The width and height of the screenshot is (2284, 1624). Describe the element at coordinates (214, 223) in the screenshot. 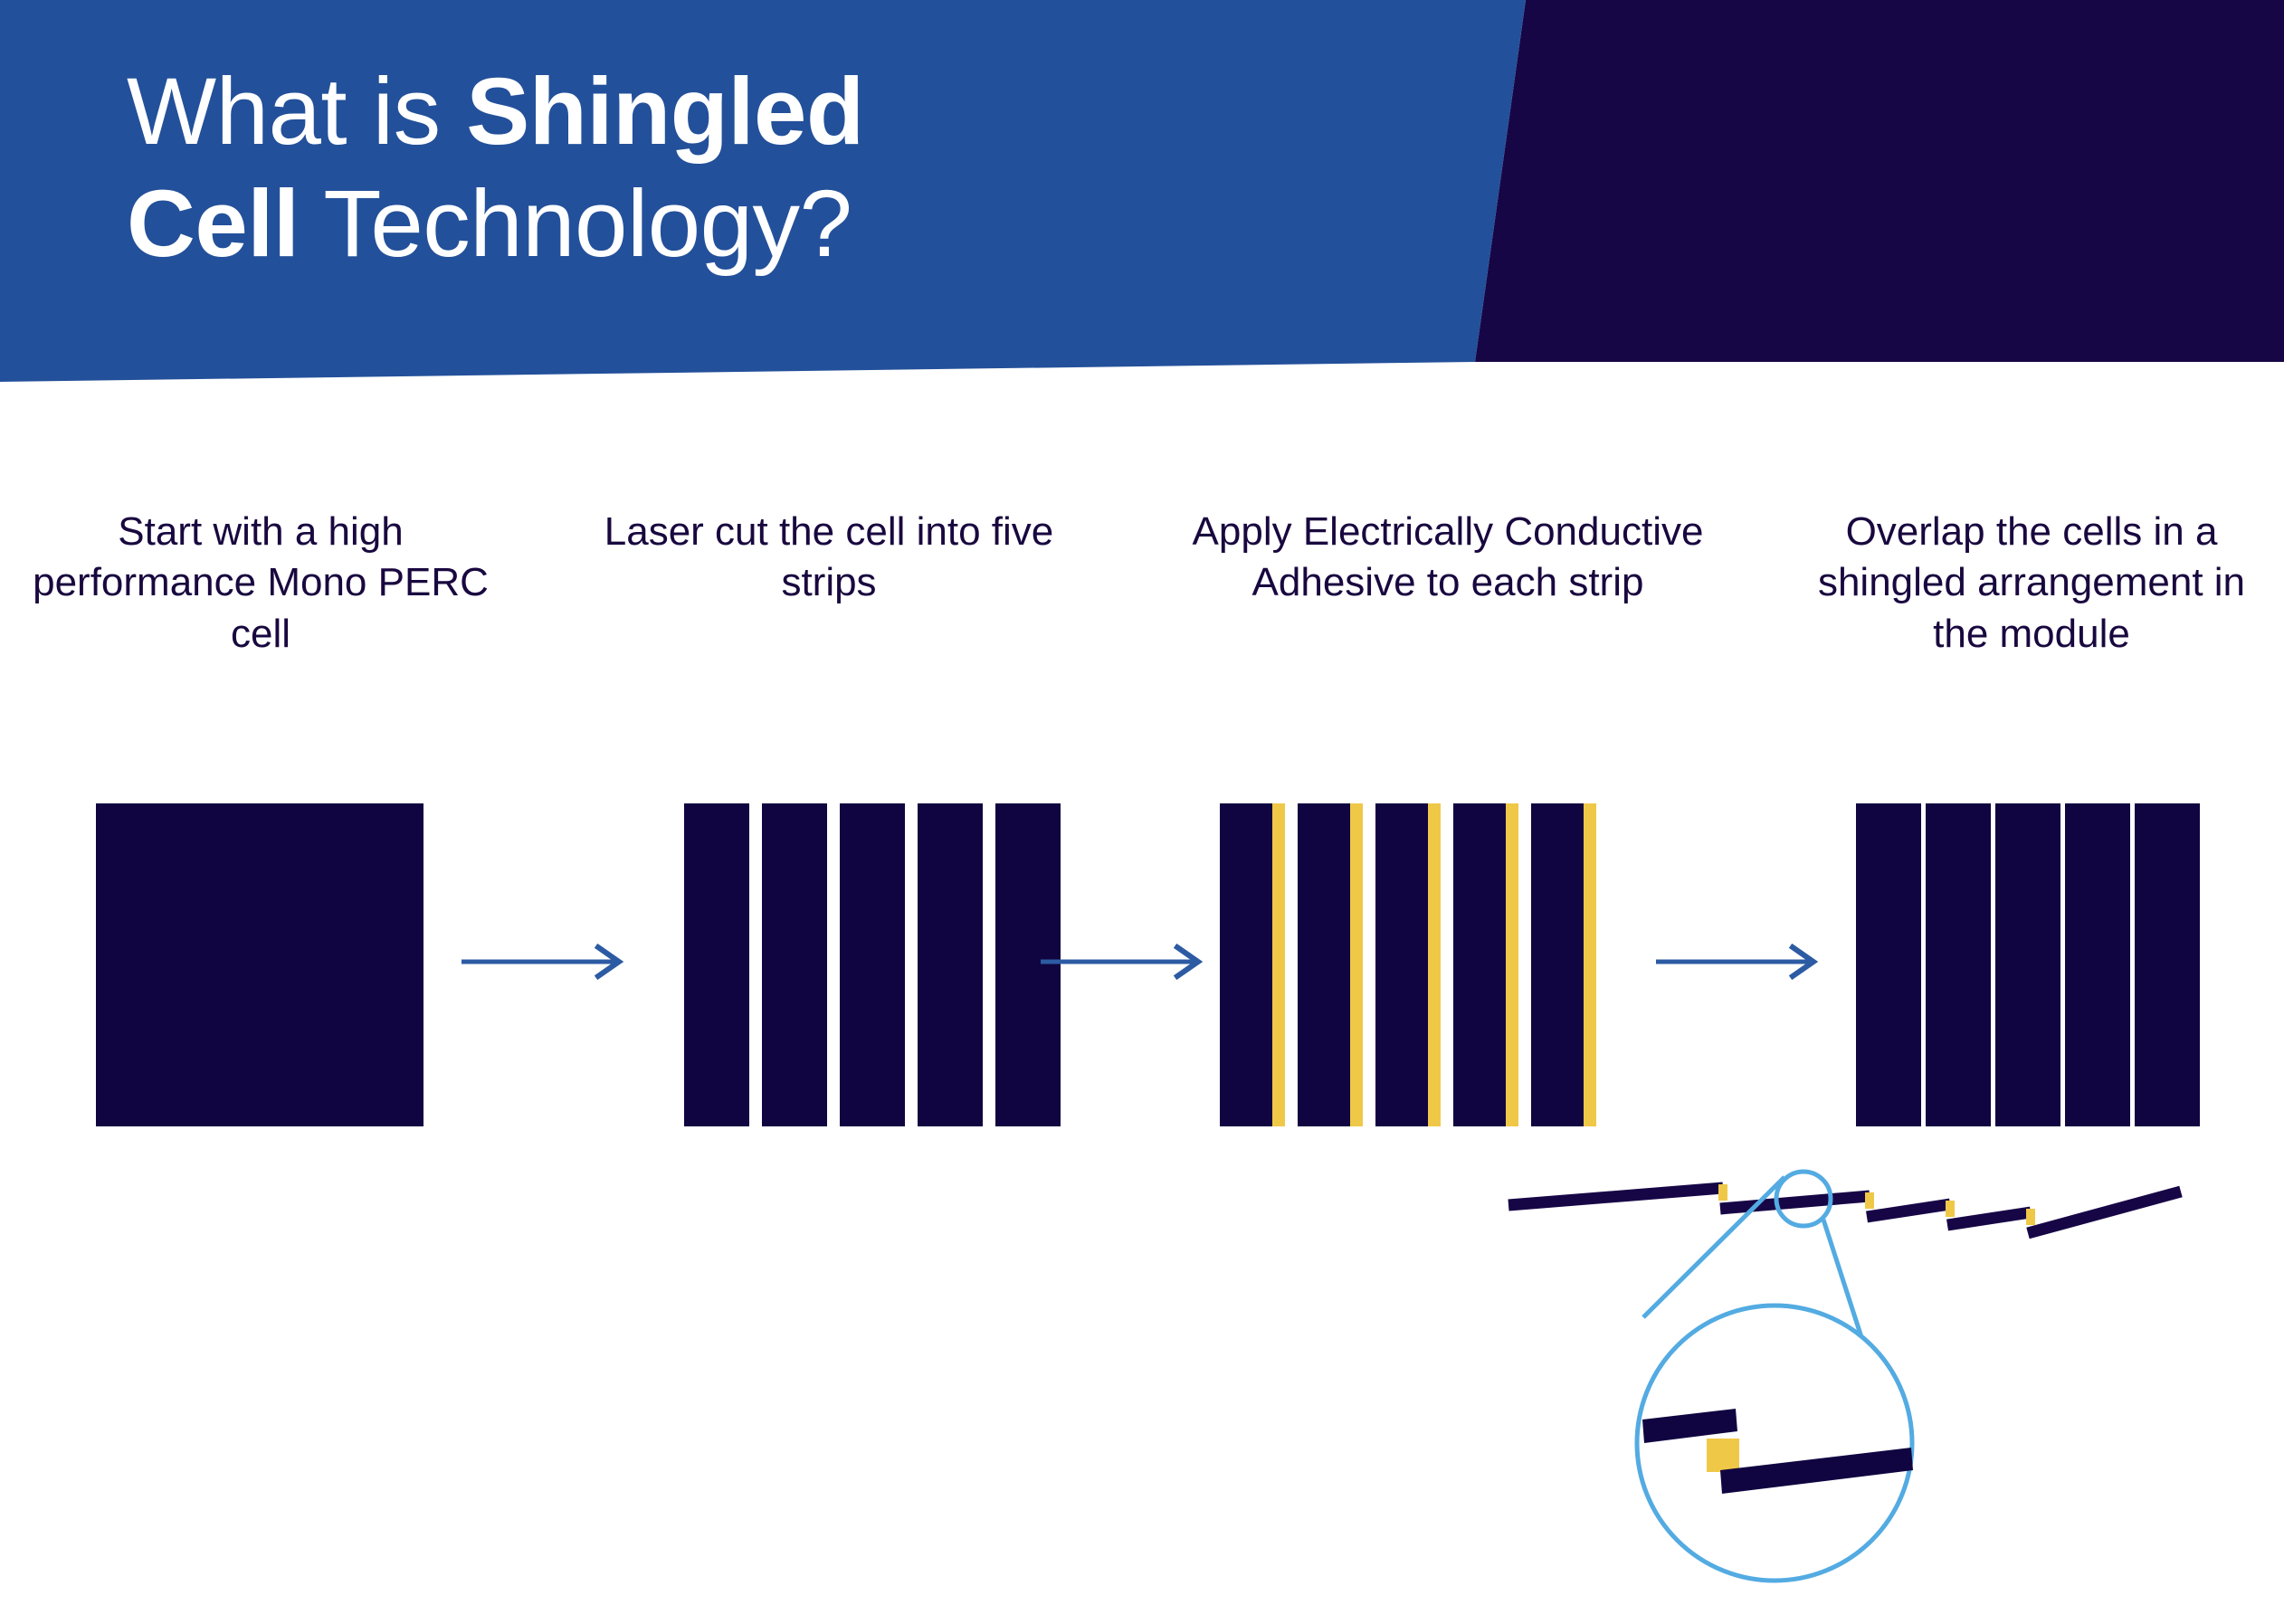

I see `title-text-bold-cell: Cell` at that location.